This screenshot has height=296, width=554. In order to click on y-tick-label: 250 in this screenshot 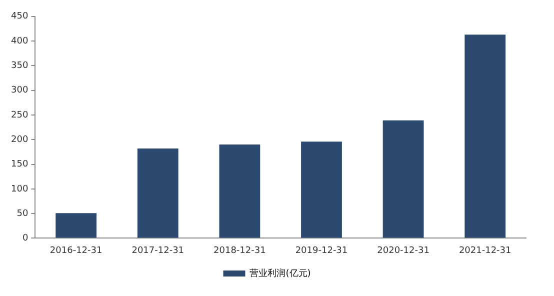, I will do `click(19, 115)`.